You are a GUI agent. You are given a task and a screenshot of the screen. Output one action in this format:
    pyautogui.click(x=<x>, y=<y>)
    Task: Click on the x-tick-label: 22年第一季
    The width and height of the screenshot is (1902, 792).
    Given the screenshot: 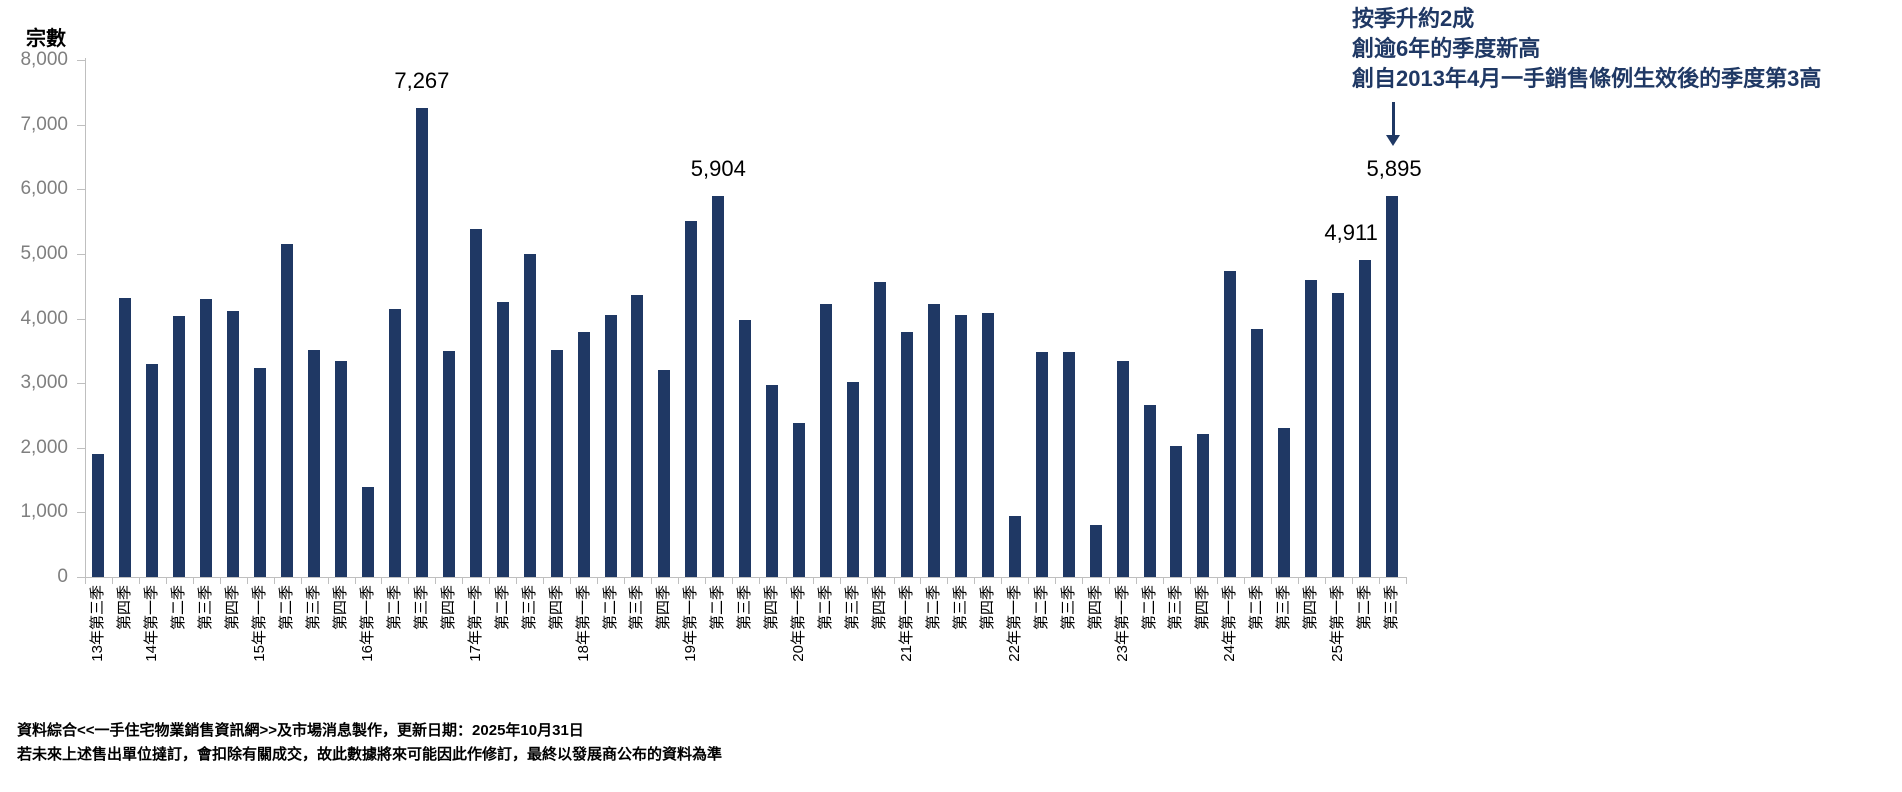 What is the action you would take?
    pyautogui.click(x=1014, y=623)
    